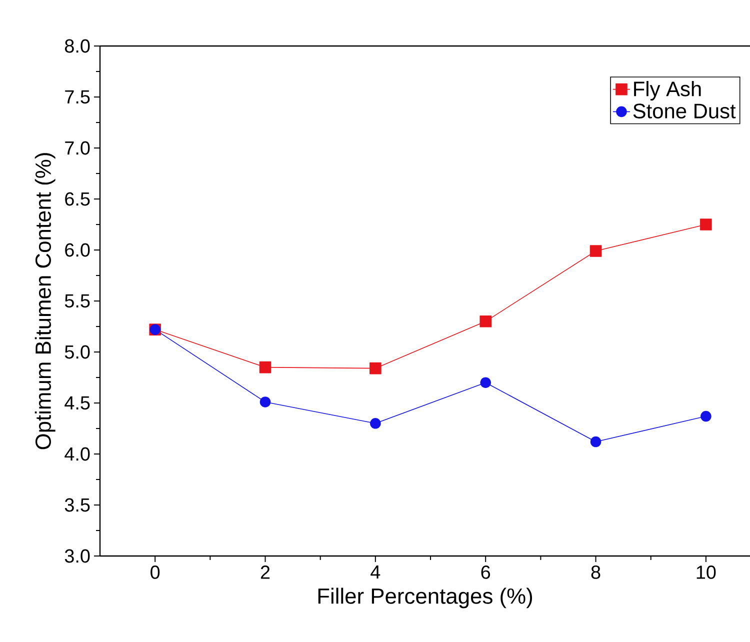  I want to click on y-tick-label: 8.0, so click(77, 46).